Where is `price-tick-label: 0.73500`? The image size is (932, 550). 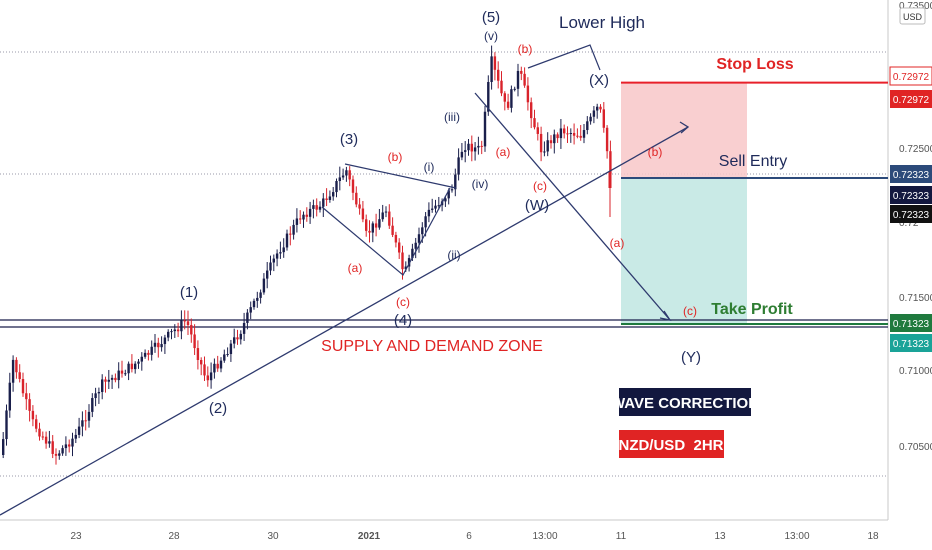 price-tick-label: 0.73500 is located at coordinates (915, 6).